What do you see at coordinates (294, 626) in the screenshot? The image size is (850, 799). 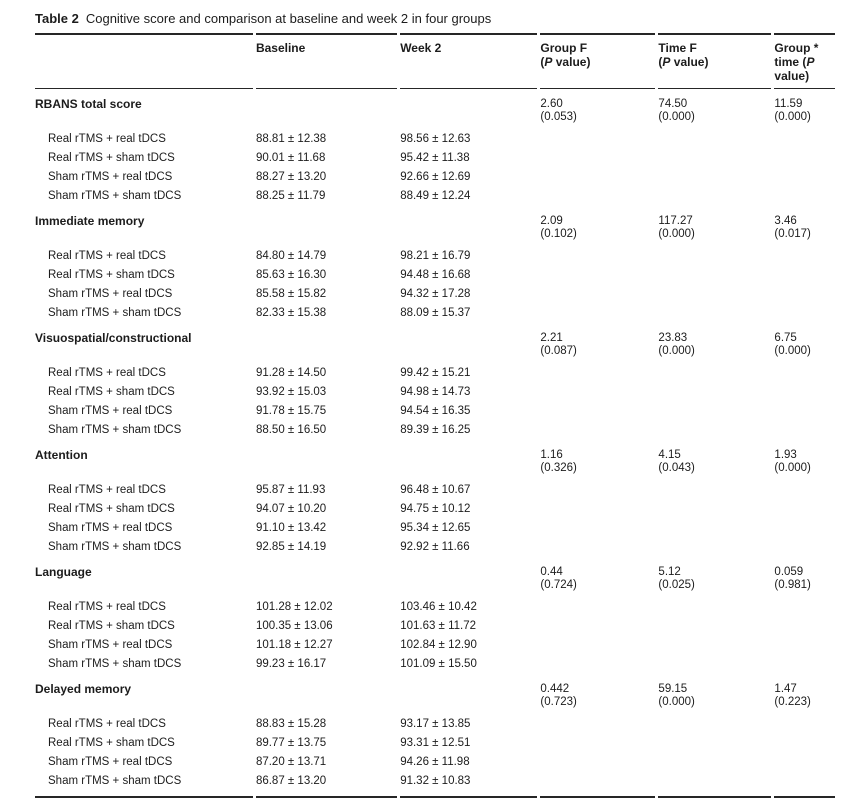 I see `baseline-value: 100.35 ± 13.06` at bounding box center [294, 626].